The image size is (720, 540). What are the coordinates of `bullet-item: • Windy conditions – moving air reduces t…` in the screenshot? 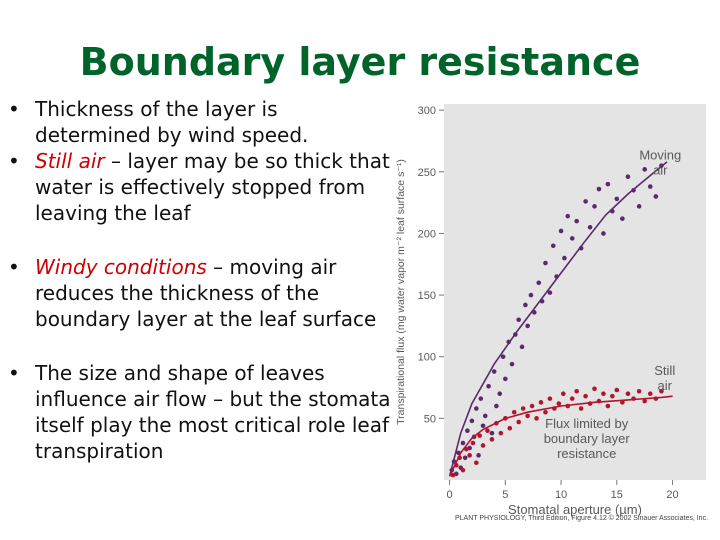 It's located at (200, 293).